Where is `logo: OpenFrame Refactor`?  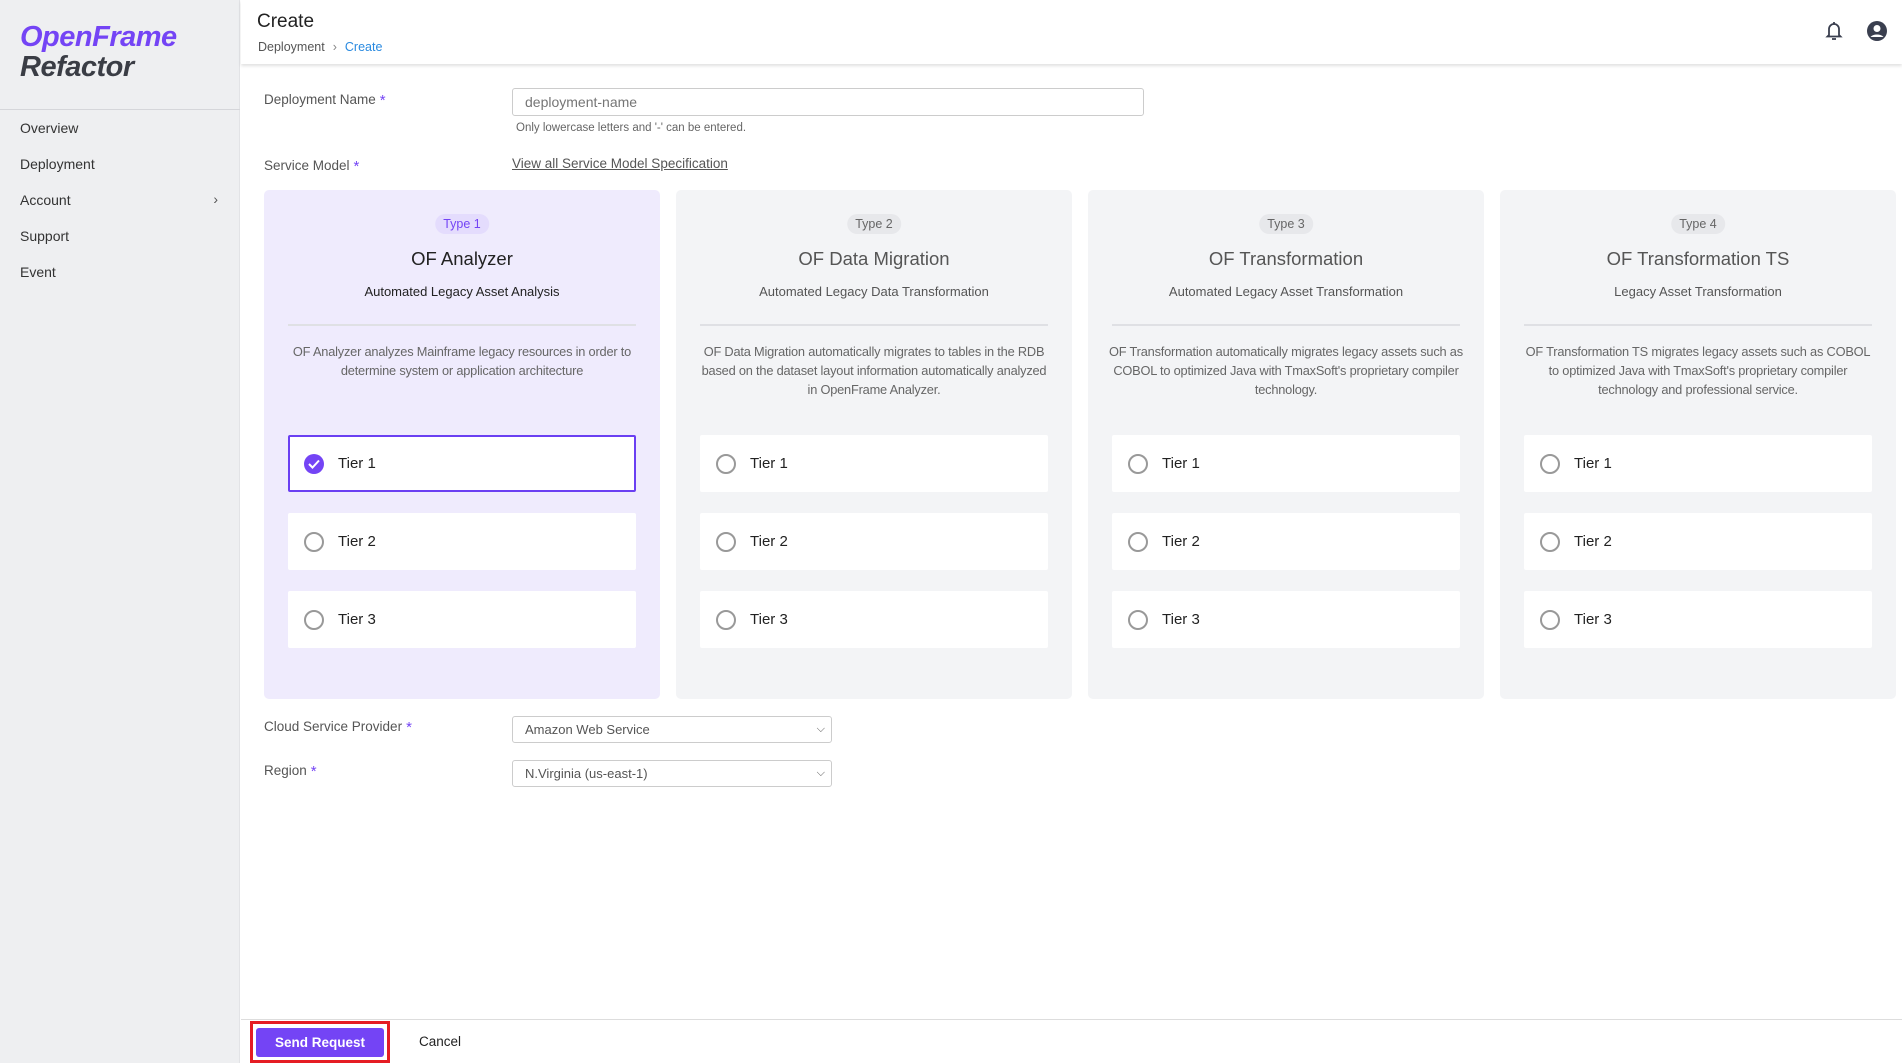 logo: OpenFrame Refactor is located at coordinates (98, 52).